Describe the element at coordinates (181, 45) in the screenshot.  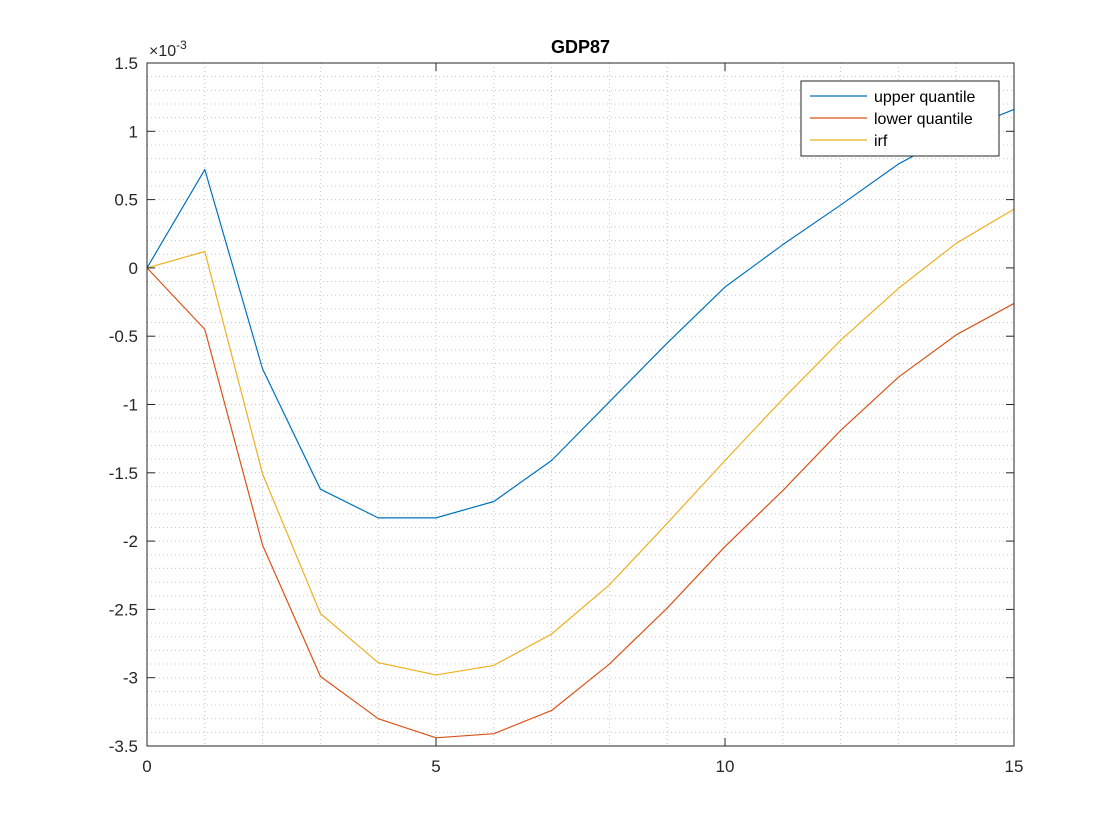
I see `y-exponent-power: -3` at that location.